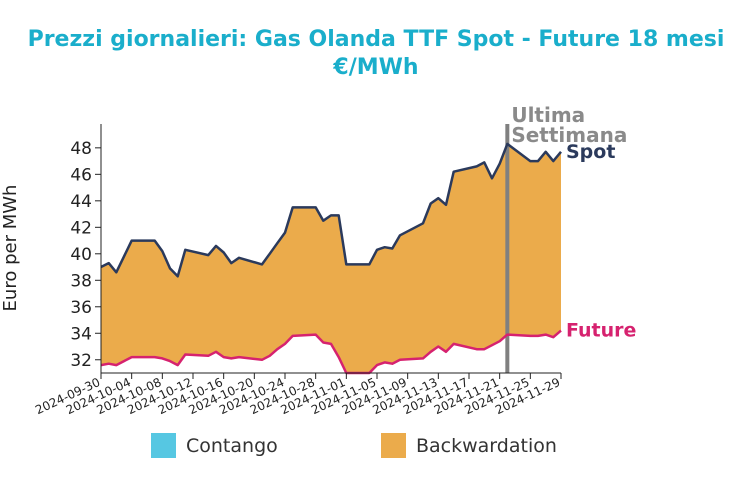 Image resolution: width=752 pixels, height=504 pixels. What do you see at coordinates (569, 135) in the screenshot?
I see `last-week-label: Settimana` at bounding box center [569, 135].